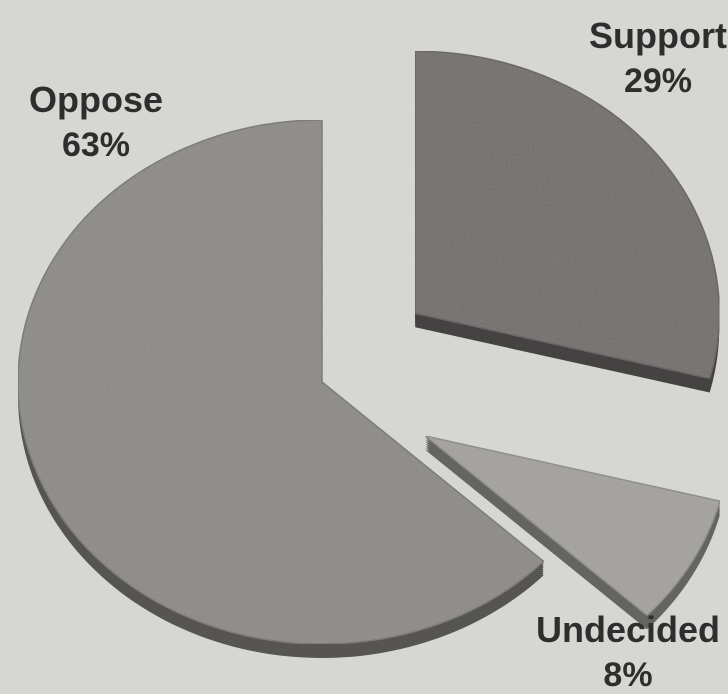 This screenshot has height=694, width=728. What do you see at coordinates (658, 35) in the screenshot?
I see `slice-label-support: Support` at bounding box center [658, 35].